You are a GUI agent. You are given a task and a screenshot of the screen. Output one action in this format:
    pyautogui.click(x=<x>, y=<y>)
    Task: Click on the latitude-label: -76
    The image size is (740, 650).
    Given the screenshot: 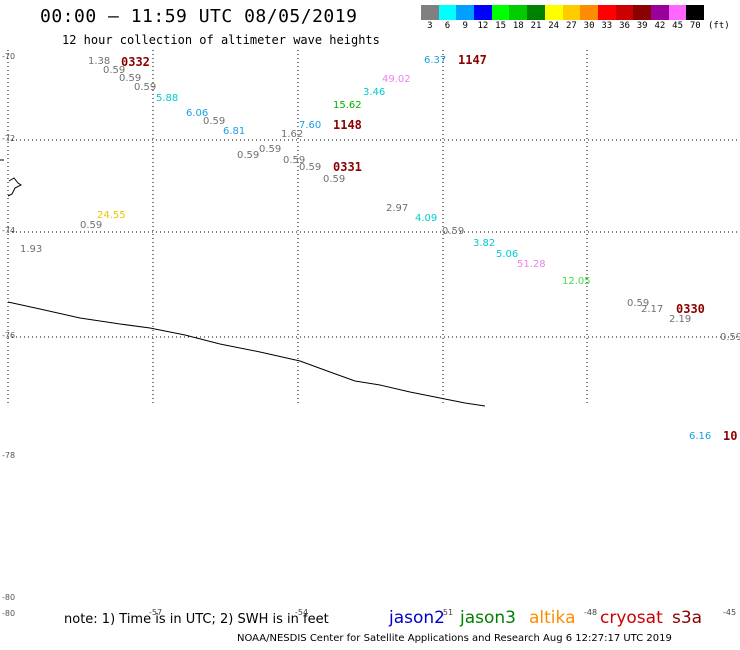 What is the action you would take?
    pyautogui.click(x=9, y=335)
    